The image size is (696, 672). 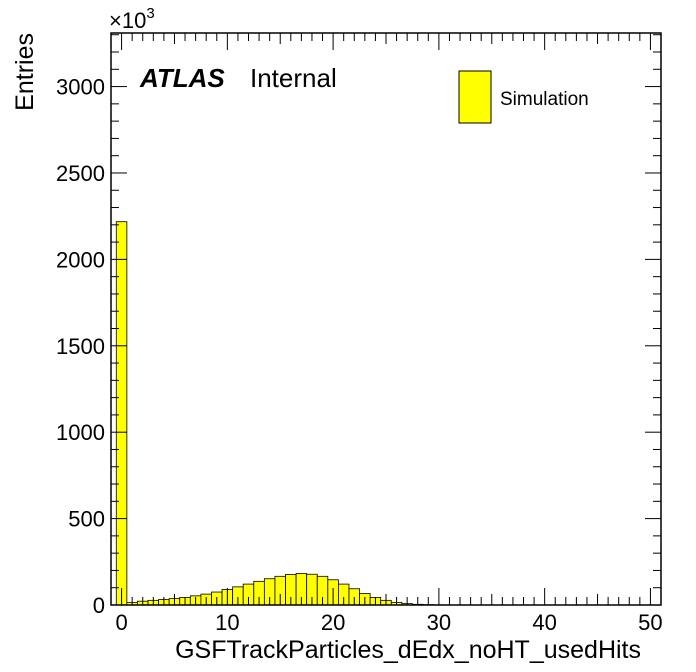 What do you see at coordinates (80, 87) in the screenshot?
I see `y-tick-label: 3000` at bounding box center [80, 87].